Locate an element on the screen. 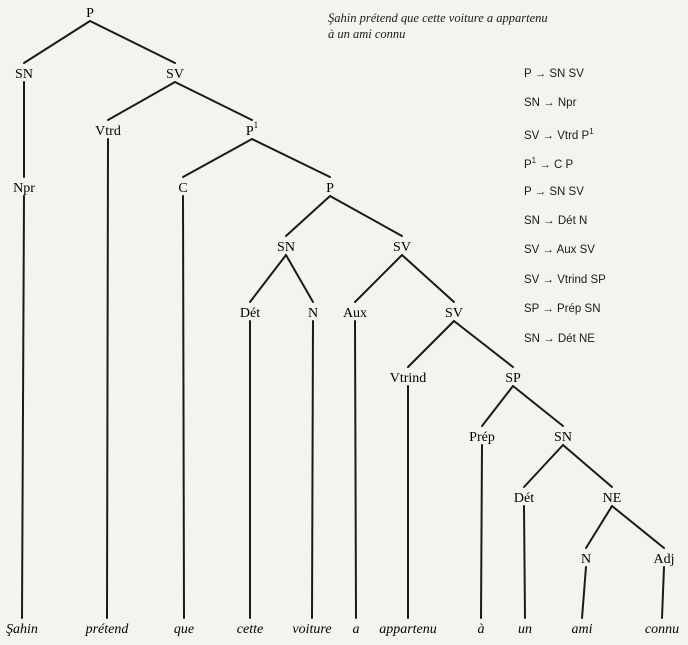  rewrite-rule: SV → Vtrind SP is located at coordinates (565, 279).